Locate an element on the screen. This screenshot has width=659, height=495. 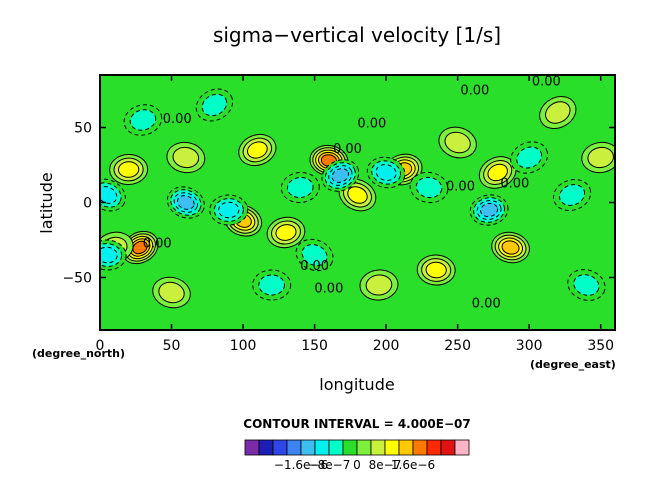
colorbar-tick-label: 0 is located at coordinates (357, 465).